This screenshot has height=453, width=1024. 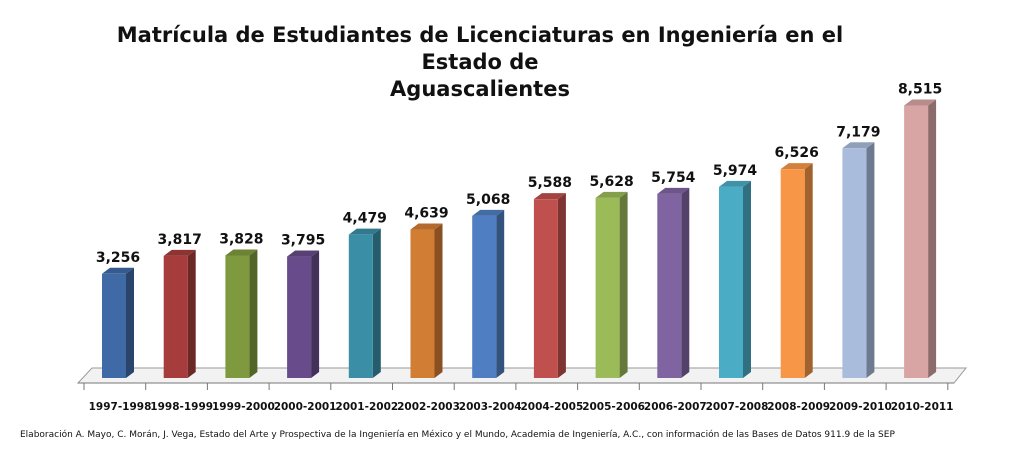 I want to click on bar-value-label: 4,479, so click(x=365, y=219).